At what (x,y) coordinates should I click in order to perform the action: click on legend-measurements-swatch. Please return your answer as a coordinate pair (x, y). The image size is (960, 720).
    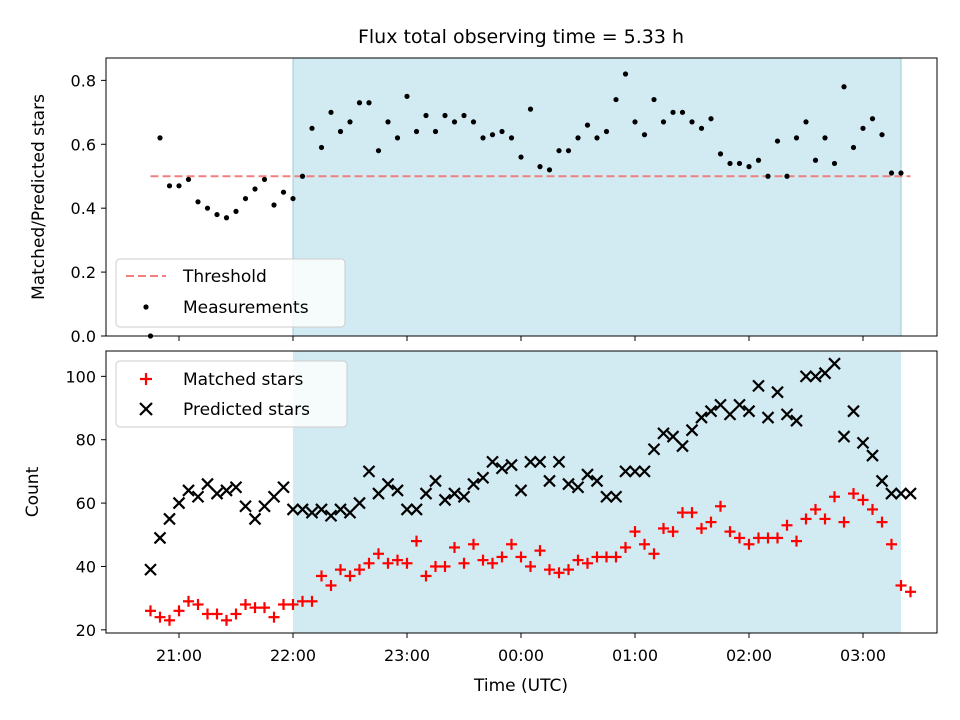
    Looking at the image, I should click on (146, 307).